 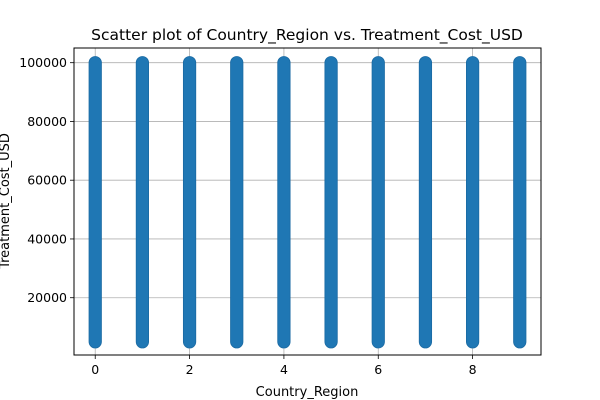 What do you see at coordinates (47, 297) in the screenshot?
I see `y-tick-label: 20000` at bounding box center [47, 297].